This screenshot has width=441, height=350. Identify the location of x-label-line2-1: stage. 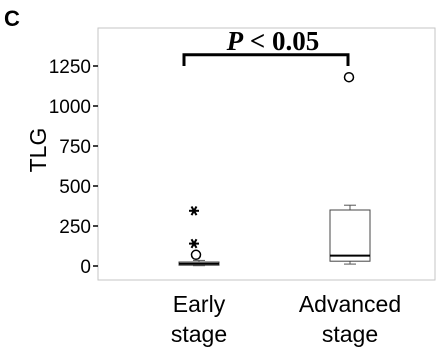
(350, 334).